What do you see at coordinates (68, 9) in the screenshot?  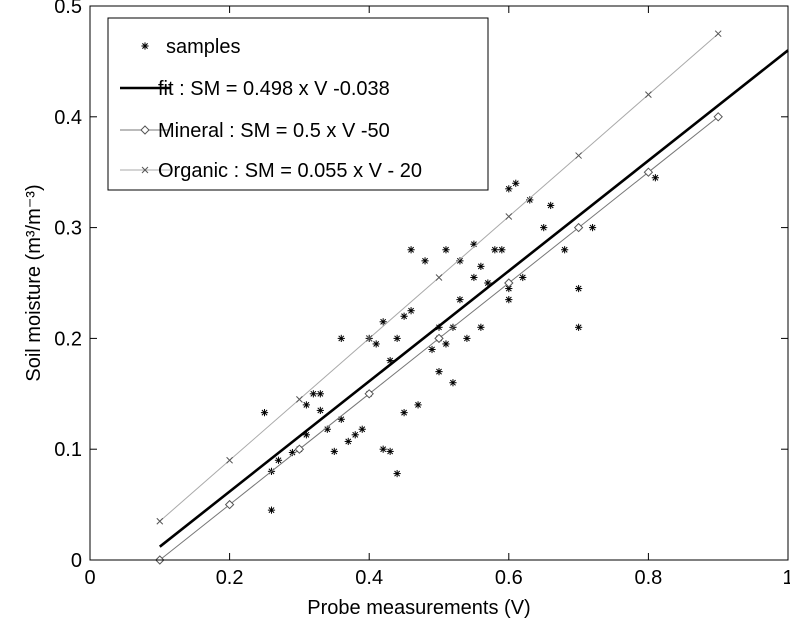 I see `y-tick-label: 0.5` at bounding box center [68, 9].